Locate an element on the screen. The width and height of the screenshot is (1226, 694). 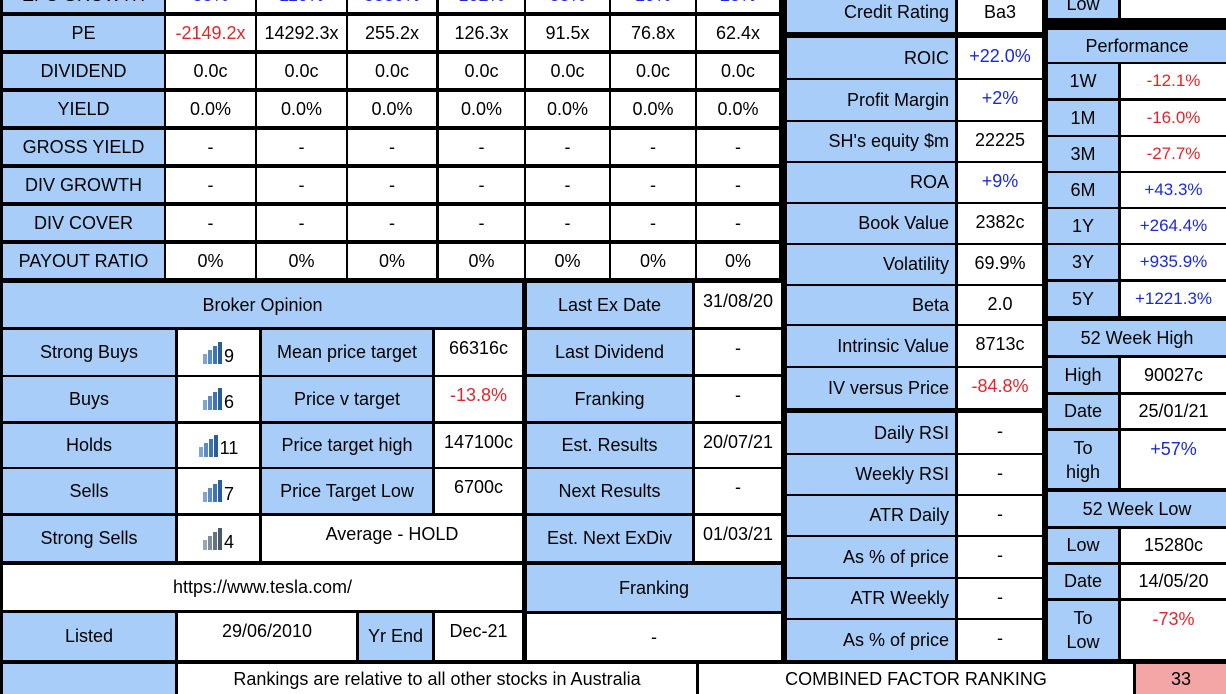
low-value-cell is located at coordinates (1173, 9).